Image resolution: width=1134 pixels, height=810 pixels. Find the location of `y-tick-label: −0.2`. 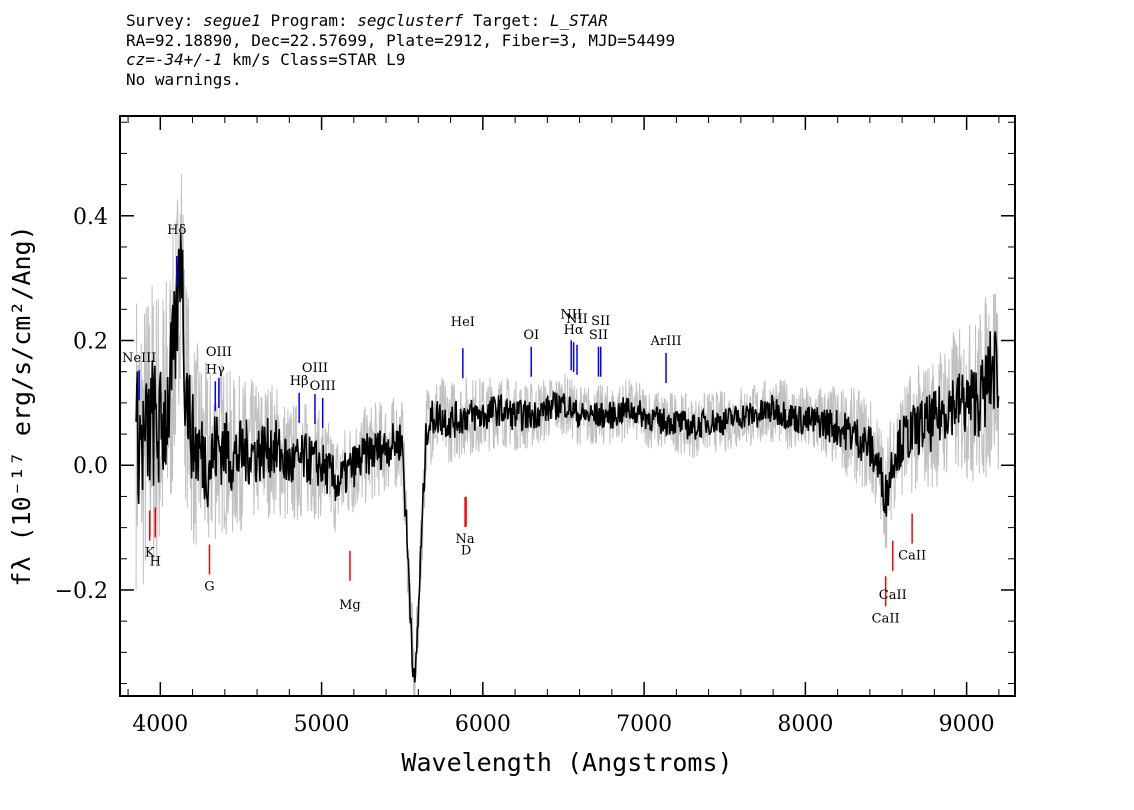

y-tick-label: −0.2 is located at coordinates (81, 591).